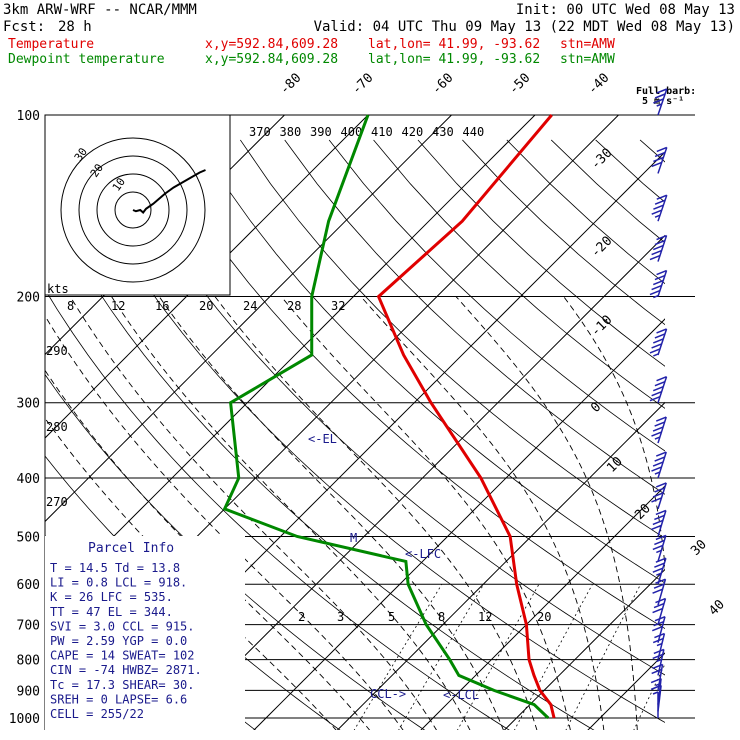 The image size is (740, 740). Describe the element at coordinates (162, 306) in the screenshot. I see `hodograph-speed-label: 16` at that location.